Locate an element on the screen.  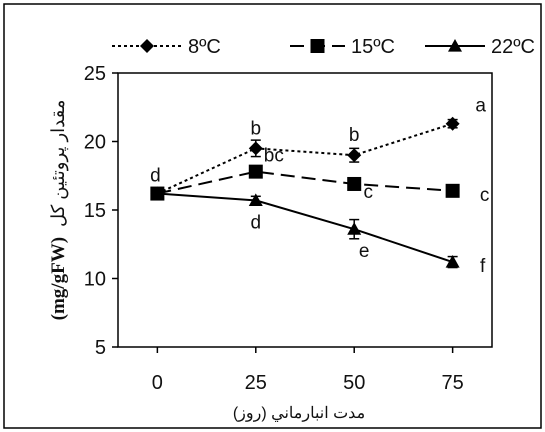
significance-letter: bc is located at coordinates (274, 156).